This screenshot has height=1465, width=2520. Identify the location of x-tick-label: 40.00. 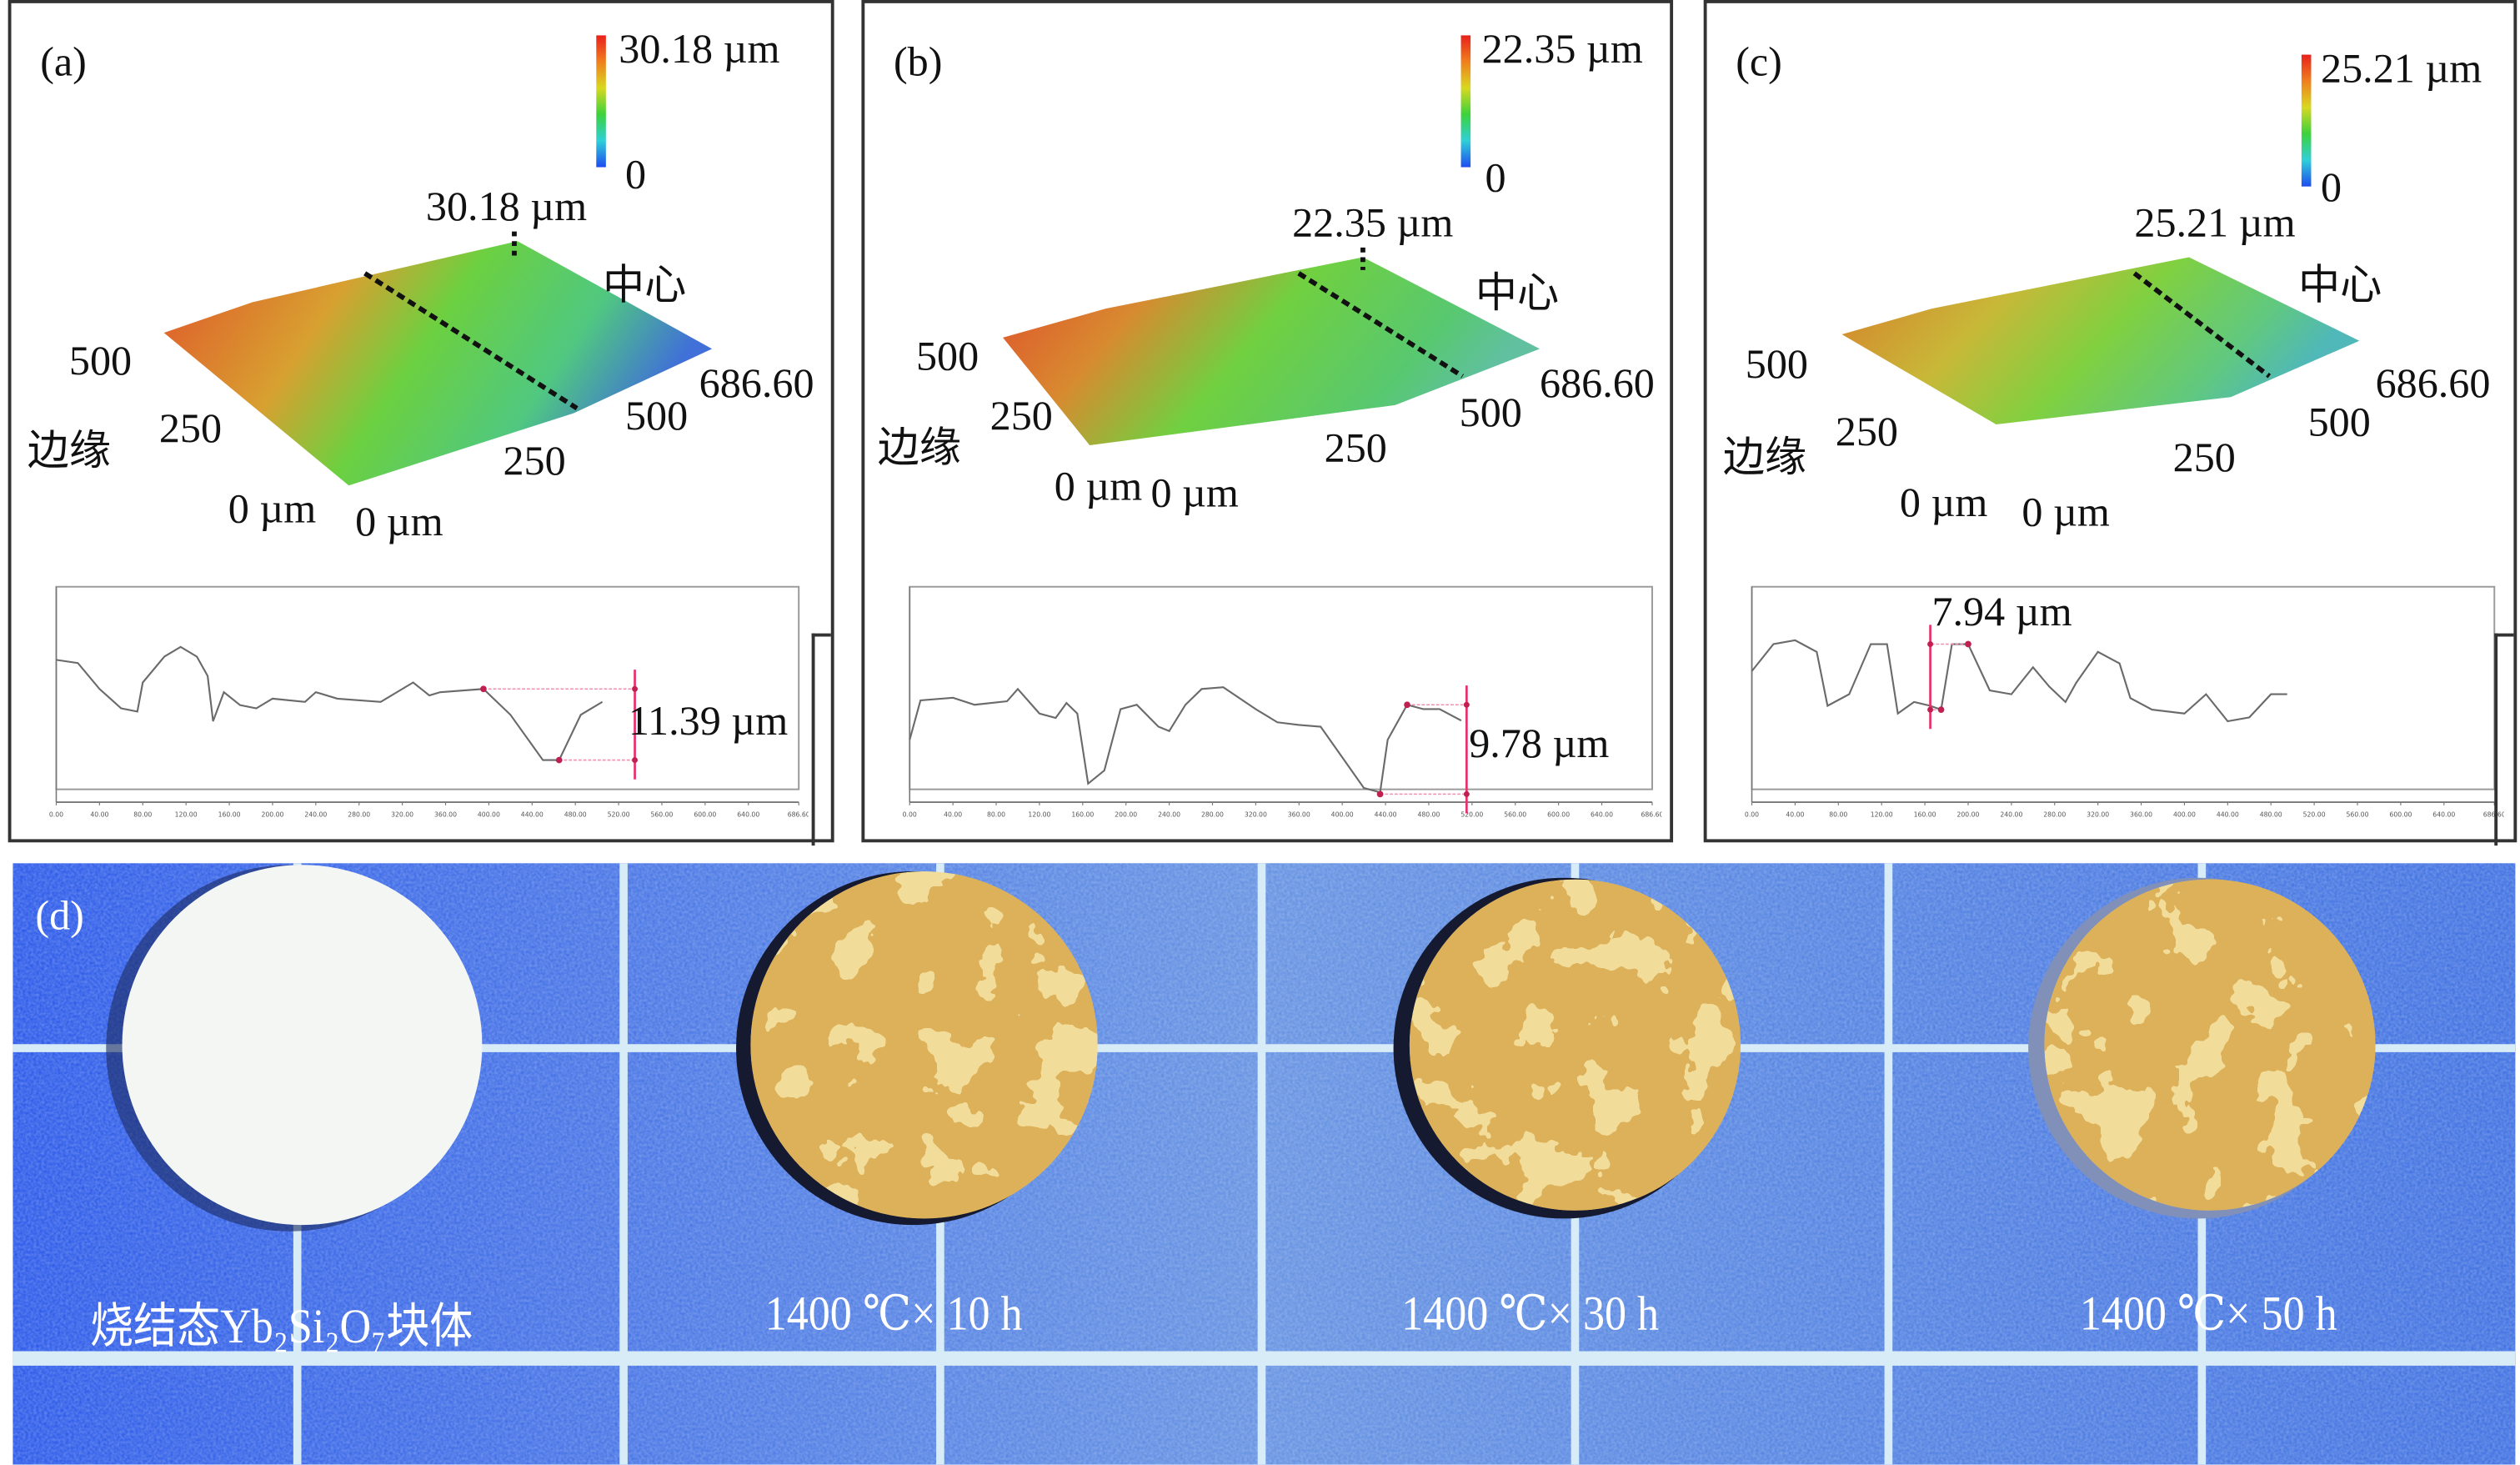
(1795, 814).